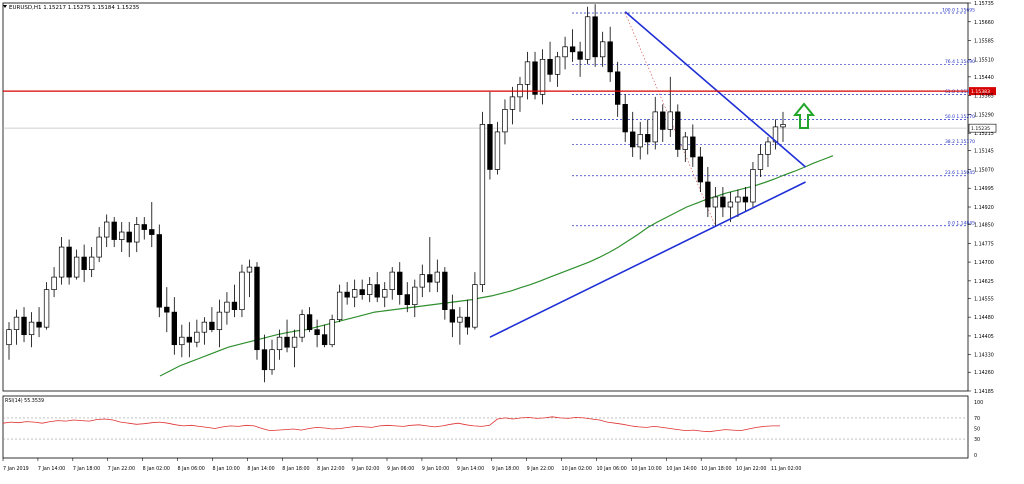 This screenshot has height=484, width=1024. I want to click on time-tick-label: 10 Jan 10:00, so click(646, 469).